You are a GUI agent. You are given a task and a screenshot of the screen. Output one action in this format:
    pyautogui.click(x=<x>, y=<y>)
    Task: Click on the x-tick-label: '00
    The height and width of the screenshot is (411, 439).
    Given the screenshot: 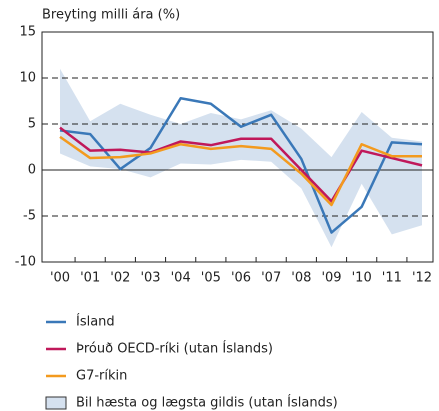 What is the action you would take?
    pyautogui.click(x=60, y=278)
    